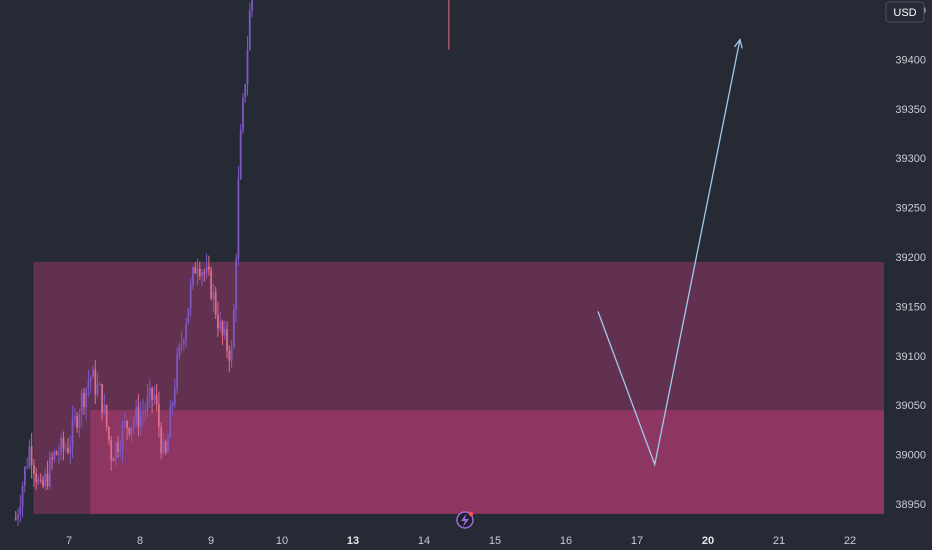 This screenshot has height=550, width=932. Describe the element at coordinates (69, 541) in the screenshot. I see `time-tick-label: 7` at that location.